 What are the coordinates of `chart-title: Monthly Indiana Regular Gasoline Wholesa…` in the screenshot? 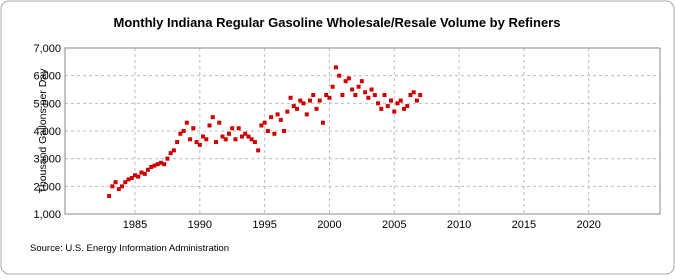 It's located at (337, 22).